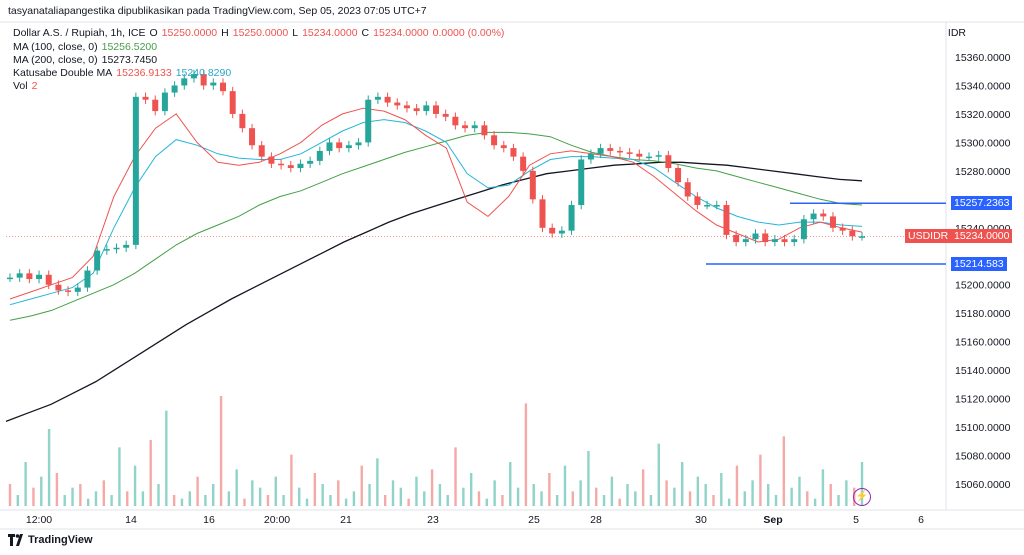 The height and width of the screenshot is (555, 1024). What do you see at coordinates (596, 520) in the screenshot?
I see `x-tick-label: 28` at bounding box center [596, 520].